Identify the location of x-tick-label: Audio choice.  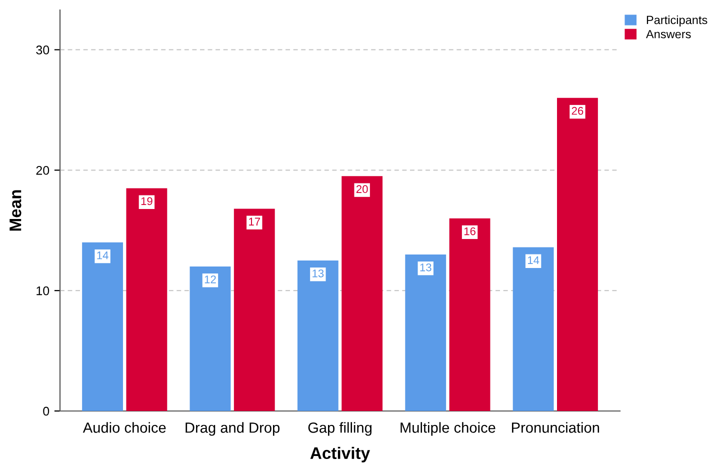
(124, 427).